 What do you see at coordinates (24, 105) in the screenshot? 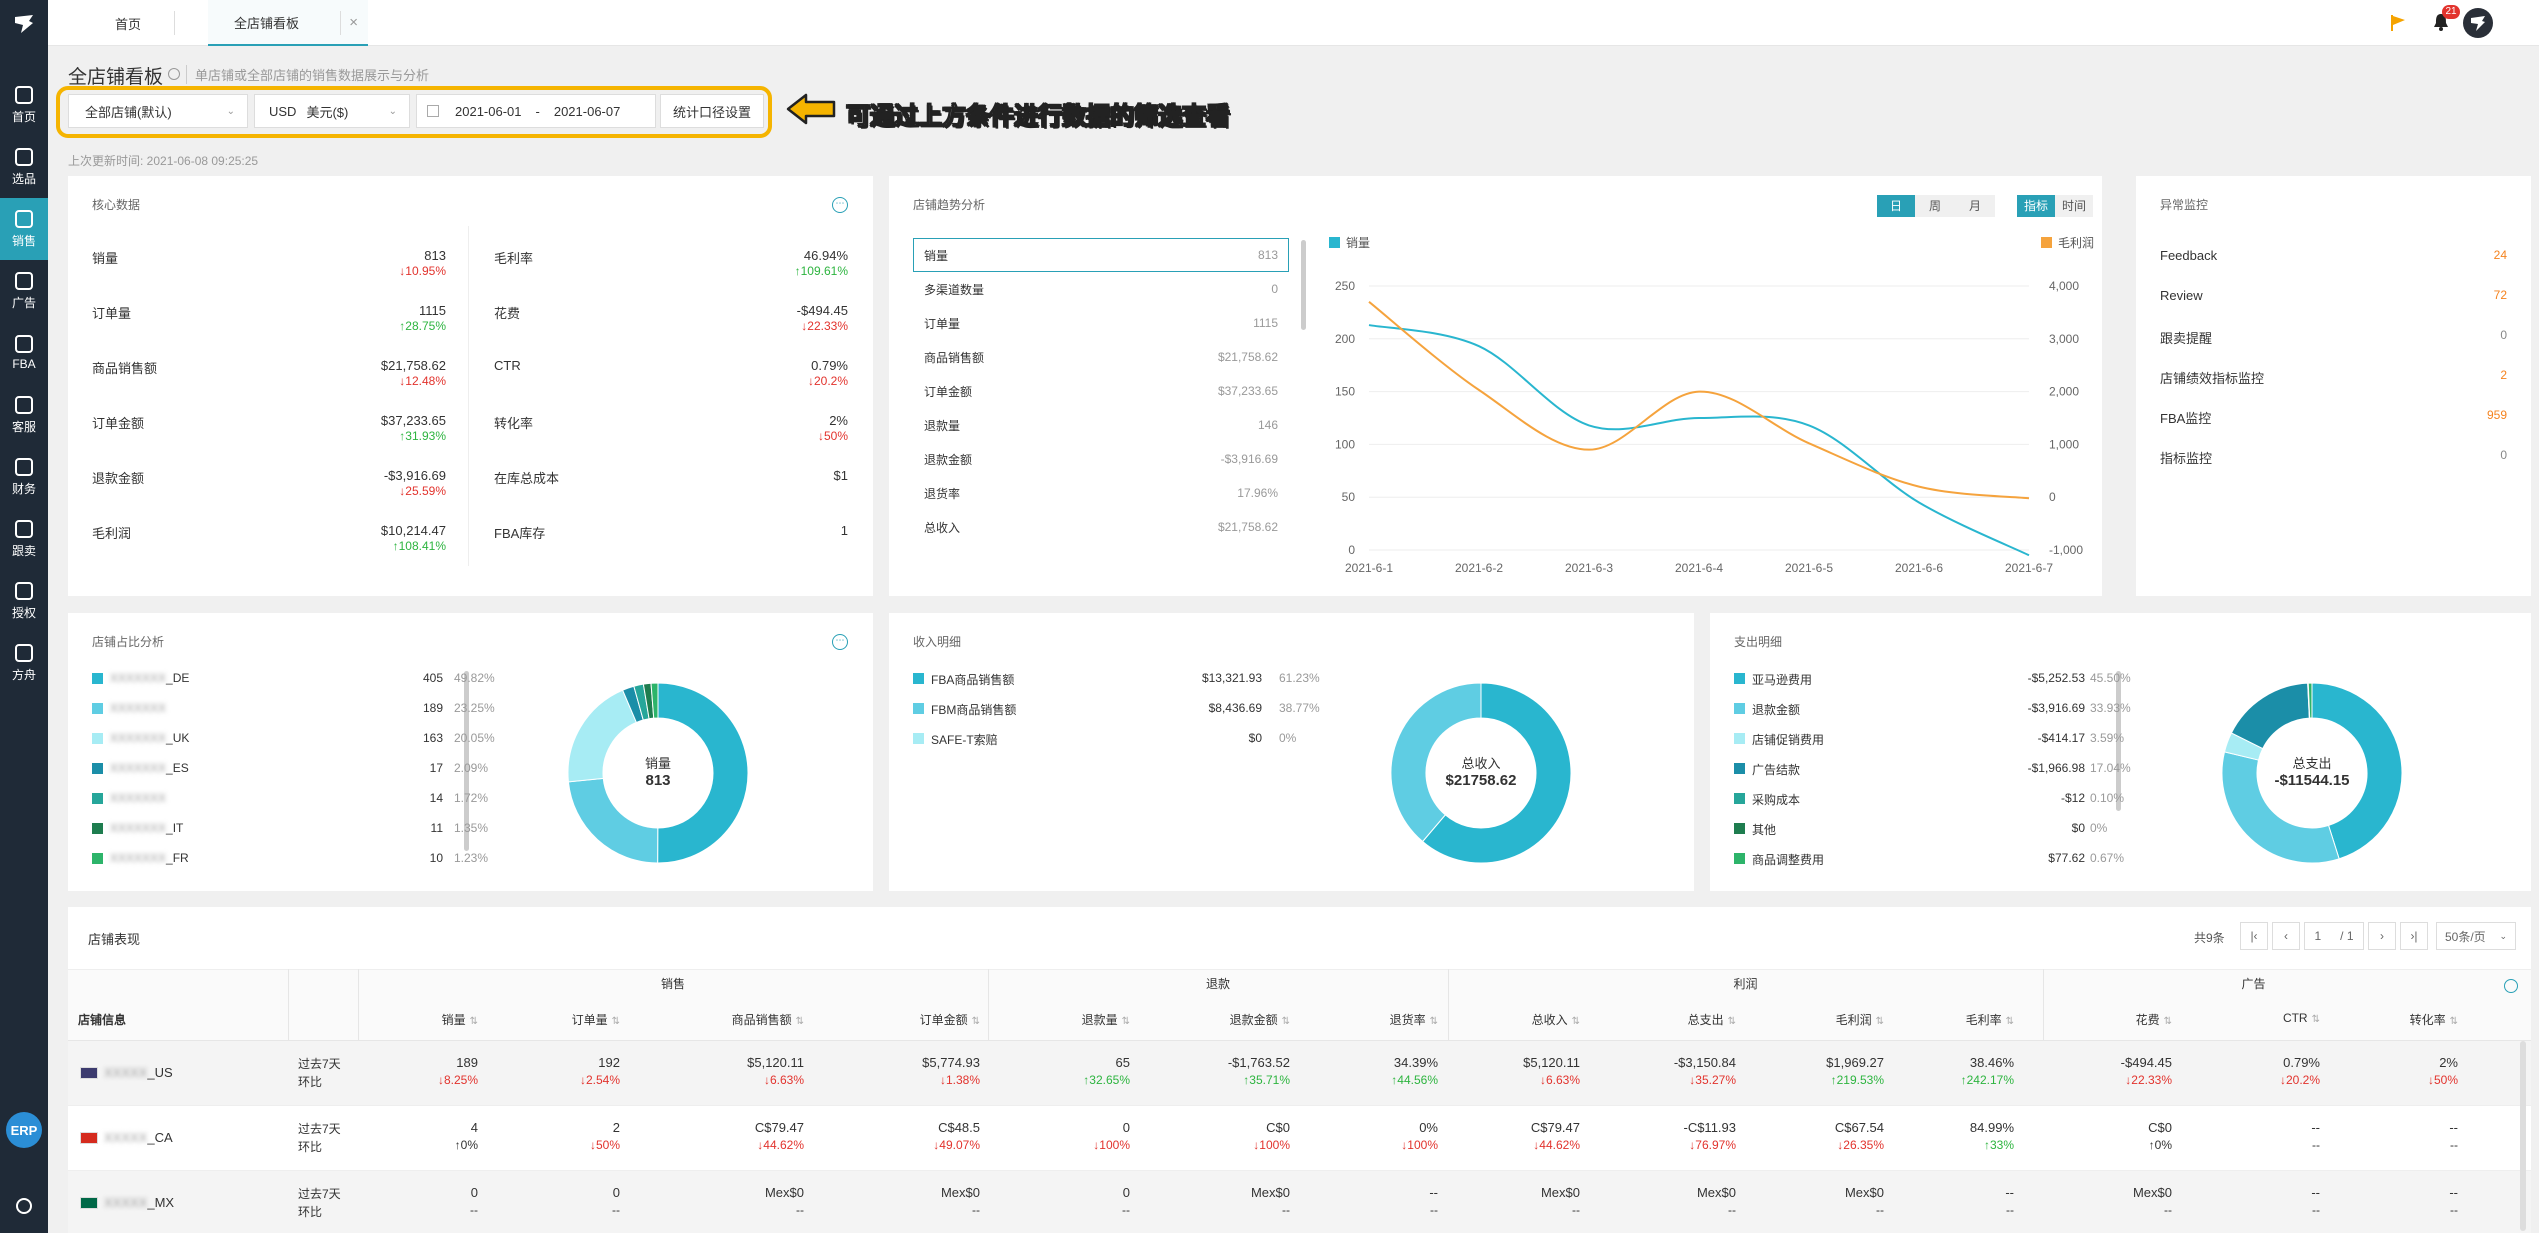
I see `sidebar-item-0: 首页` at bounding box center [24, 105].